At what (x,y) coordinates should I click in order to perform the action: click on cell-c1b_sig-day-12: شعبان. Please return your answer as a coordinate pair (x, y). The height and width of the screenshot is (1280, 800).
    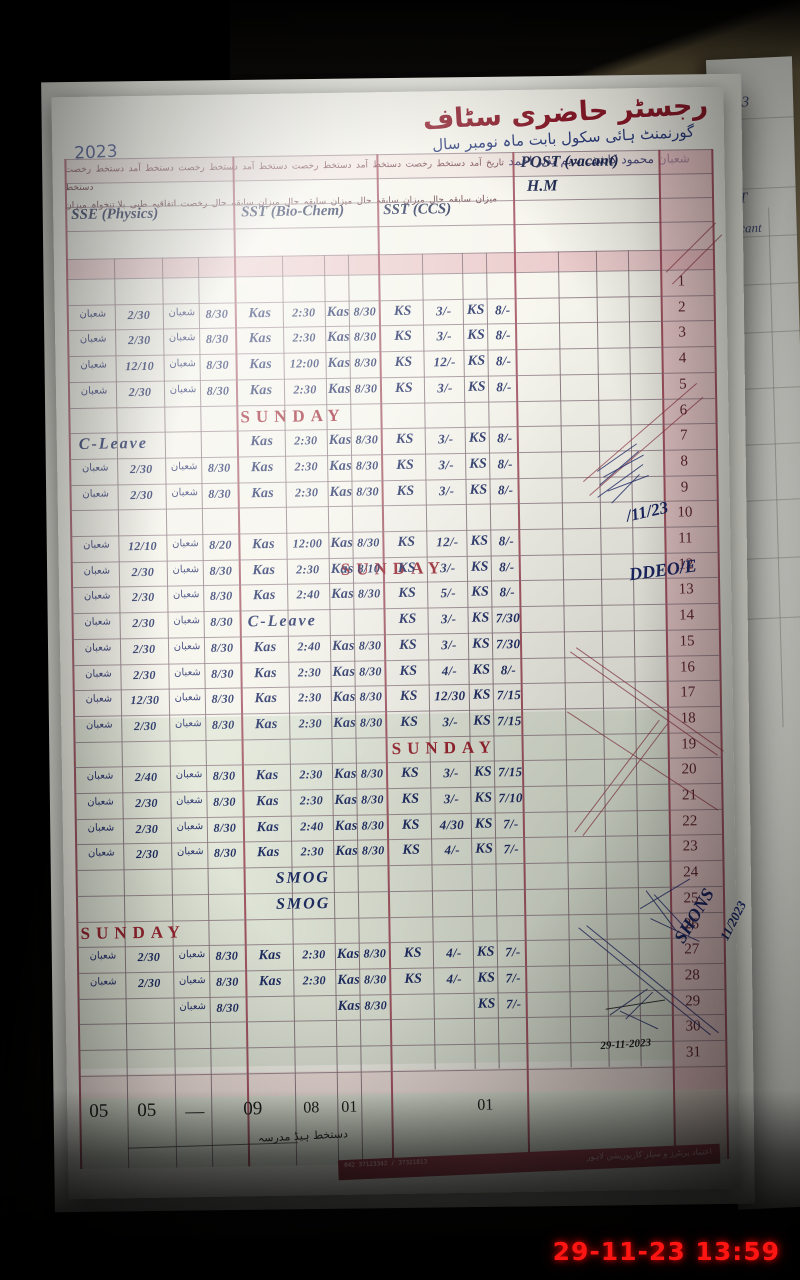
    Looking at the image, I should click on (186, 569).